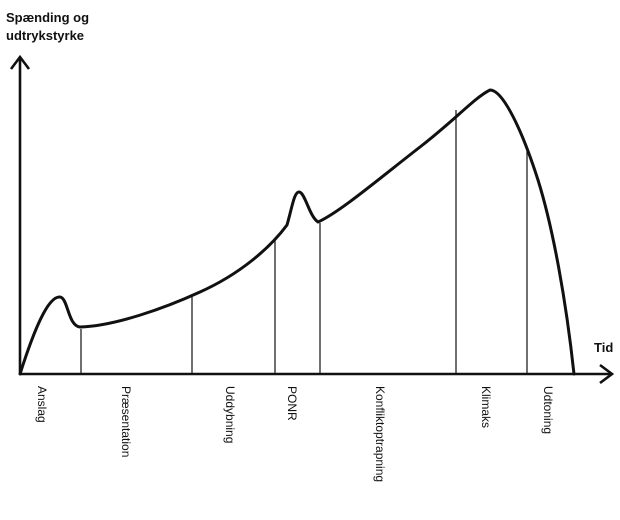  Describe the element at coordinates (47, 17) in the screenshot. I see `y-axis-title-line1: Spænding og` at that location.